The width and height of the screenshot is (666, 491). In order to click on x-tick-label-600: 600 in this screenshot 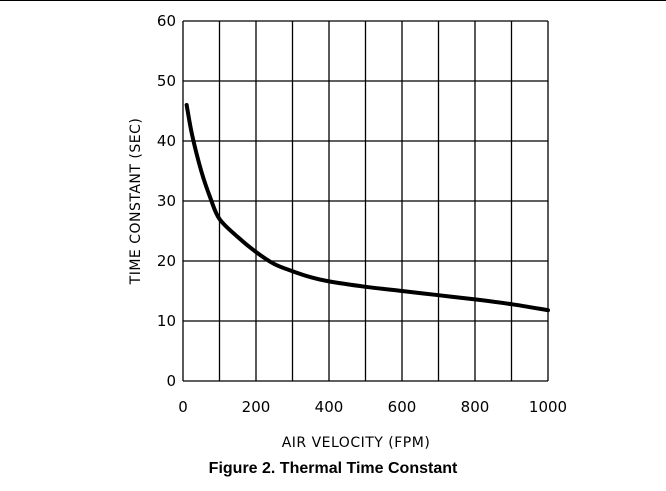, I will do `click(402, 407)`.